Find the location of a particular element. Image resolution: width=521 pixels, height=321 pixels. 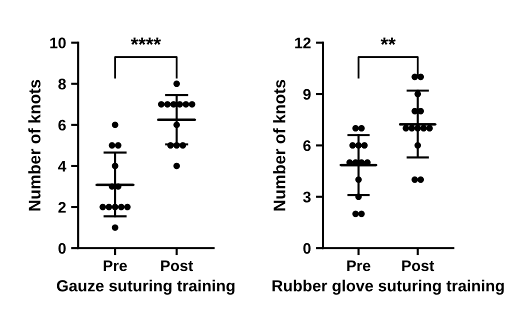

y-tick-label: 3 is located at coordinates (307, 197).